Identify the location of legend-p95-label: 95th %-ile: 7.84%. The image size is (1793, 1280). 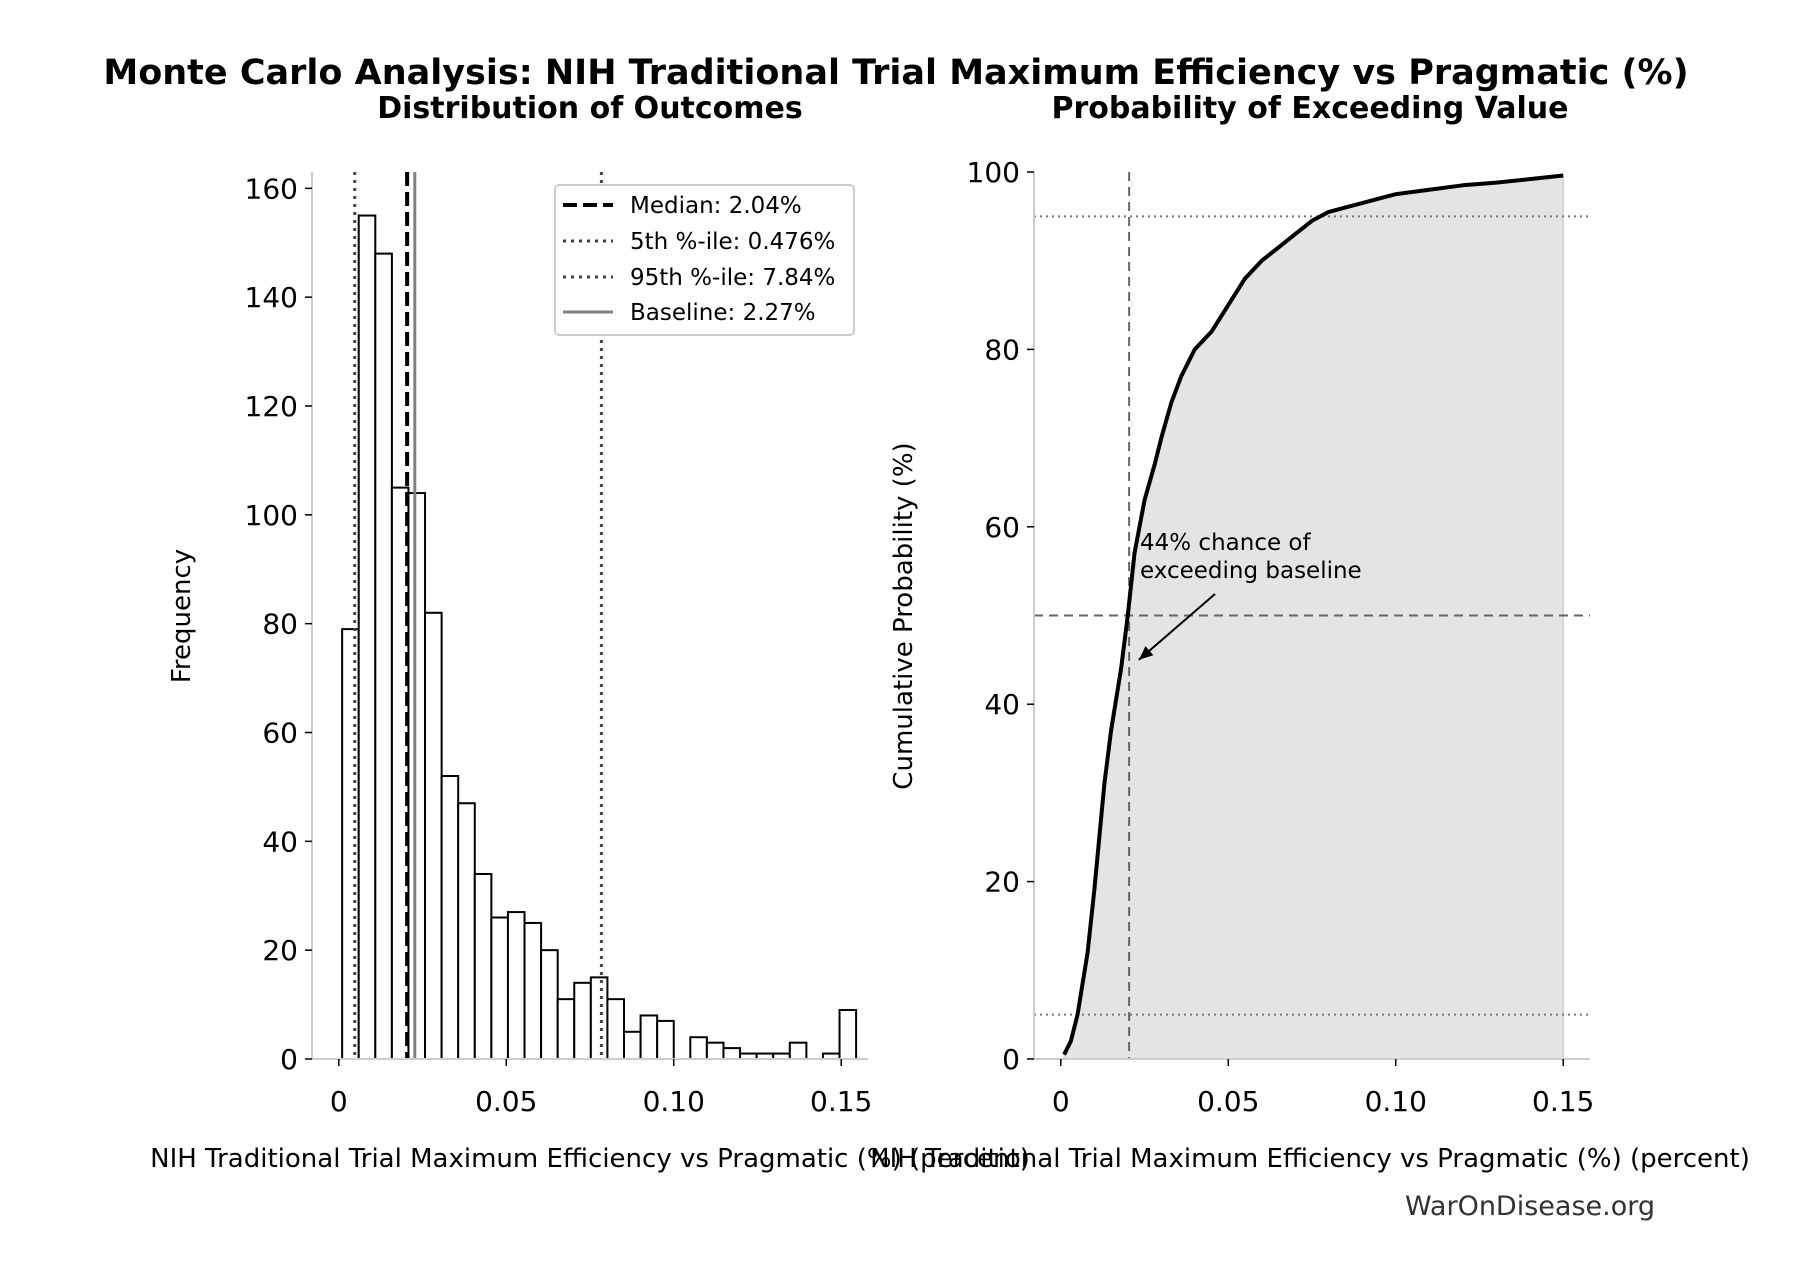
(732, 278).